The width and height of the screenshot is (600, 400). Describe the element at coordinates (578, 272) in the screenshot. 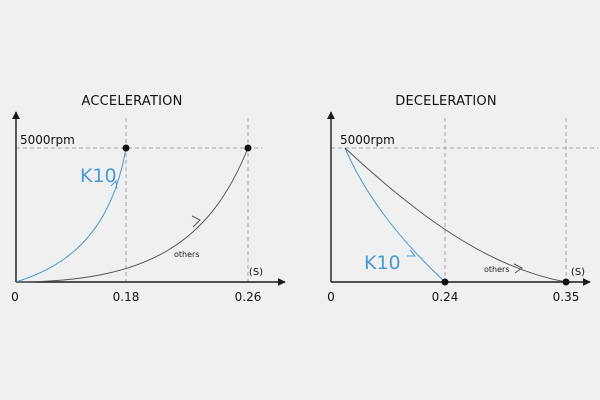

I see `deceleration-unit-label: (S)` at that location.